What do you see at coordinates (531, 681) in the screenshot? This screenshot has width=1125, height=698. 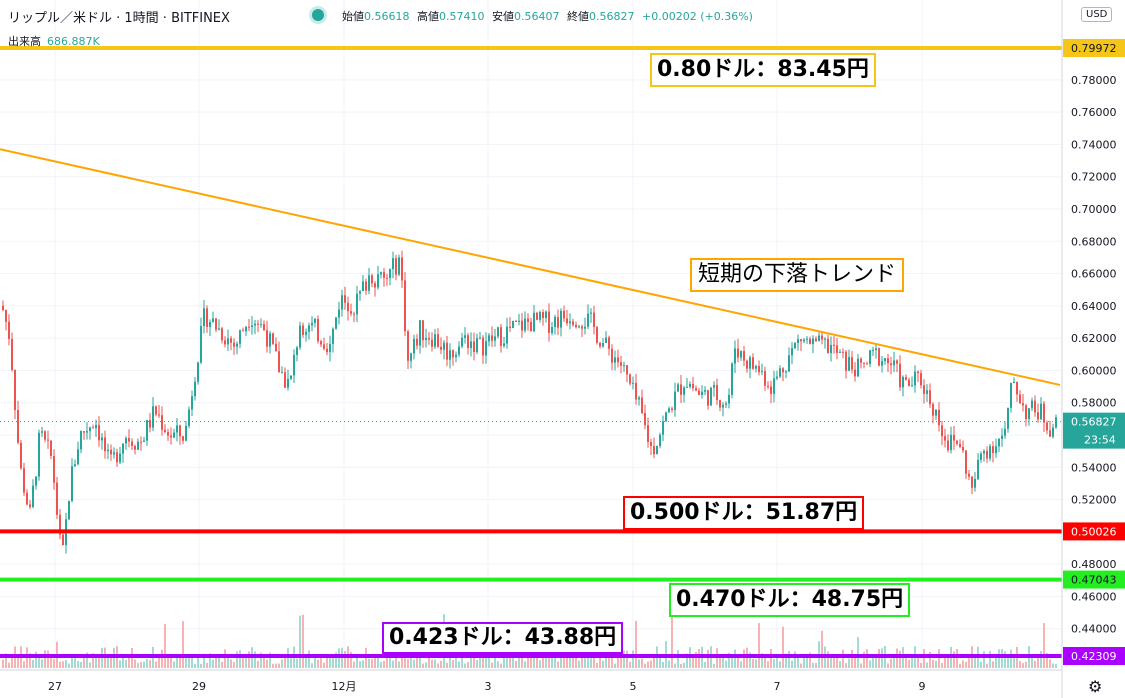 I see `time-axis: 27 29 12月 3 5 7 9` at bounding box center [531, 681].